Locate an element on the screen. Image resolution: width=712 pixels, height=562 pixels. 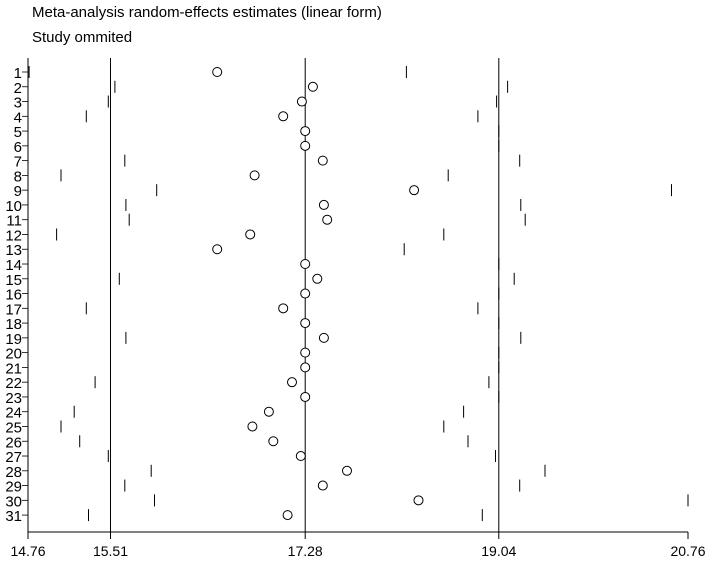
study-label: 7 is located at coordinates (18, 162).